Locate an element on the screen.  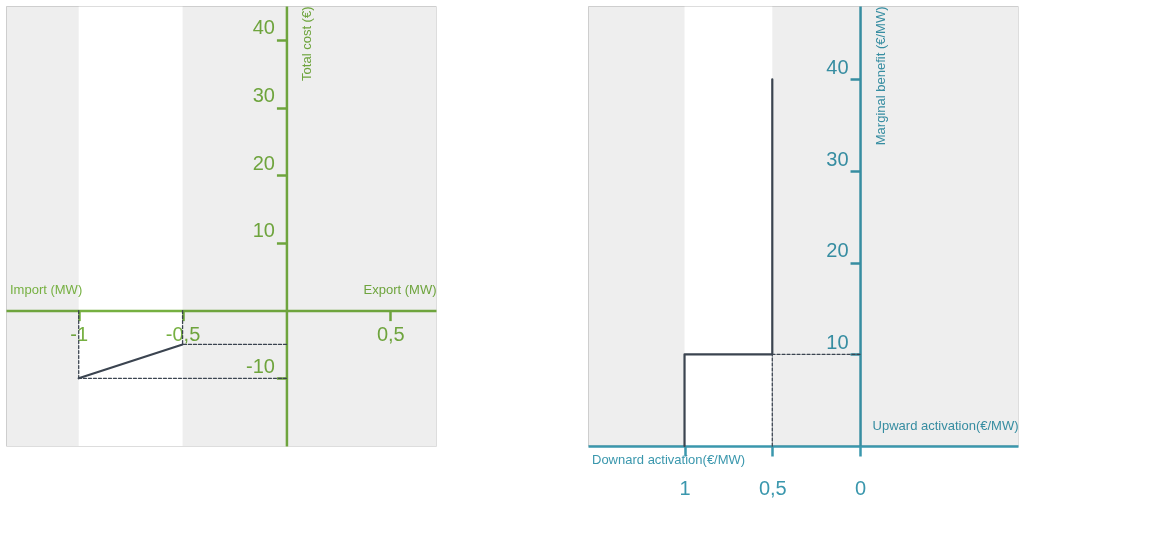
x-tick-label: -0,5 is located at coordinates (183, 334).